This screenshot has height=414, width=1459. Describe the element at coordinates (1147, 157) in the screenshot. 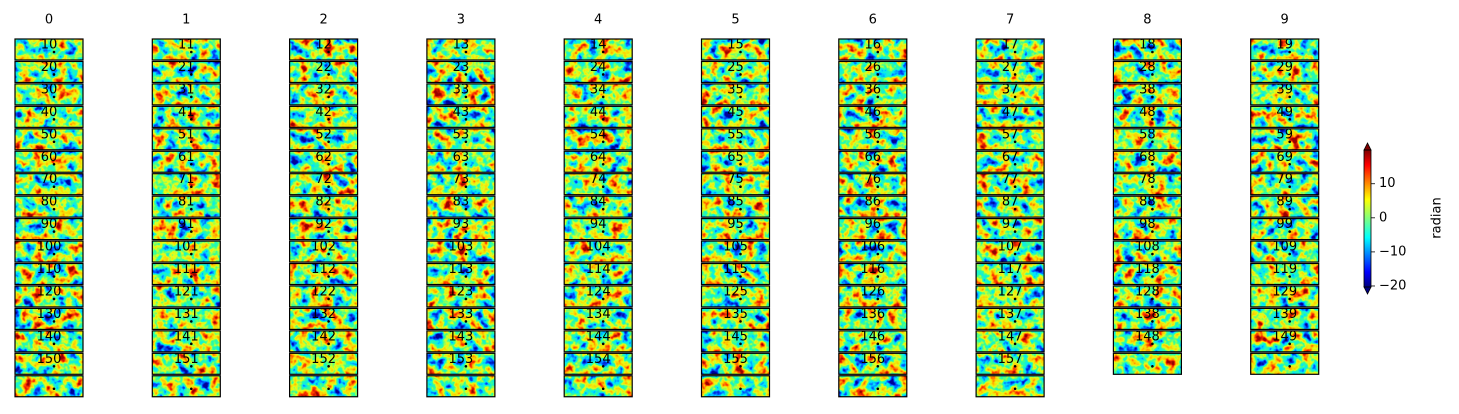

I see `panel-label: 68` at that location.